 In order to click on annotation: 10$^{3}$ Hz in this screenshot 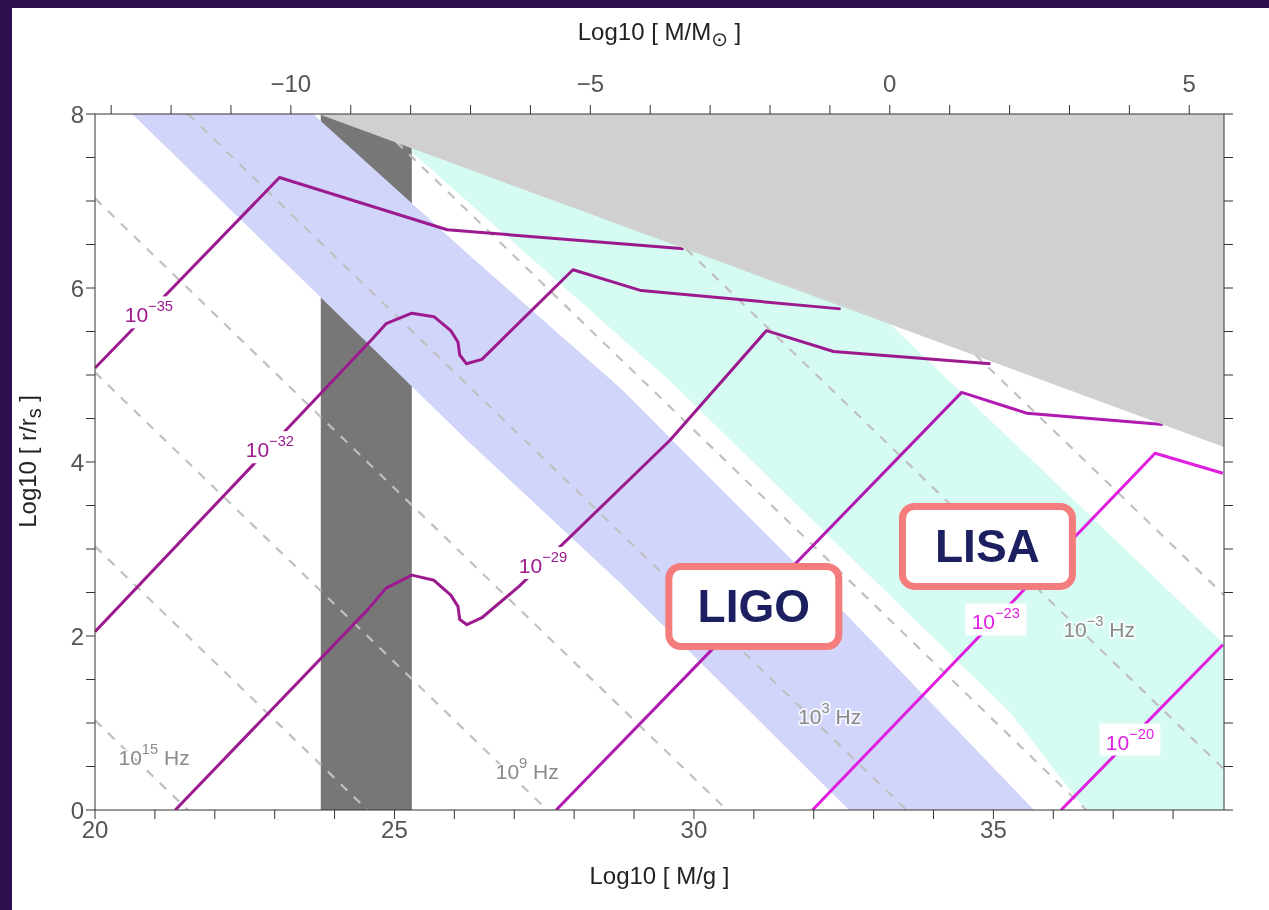, I will do `click(830, 713)`.